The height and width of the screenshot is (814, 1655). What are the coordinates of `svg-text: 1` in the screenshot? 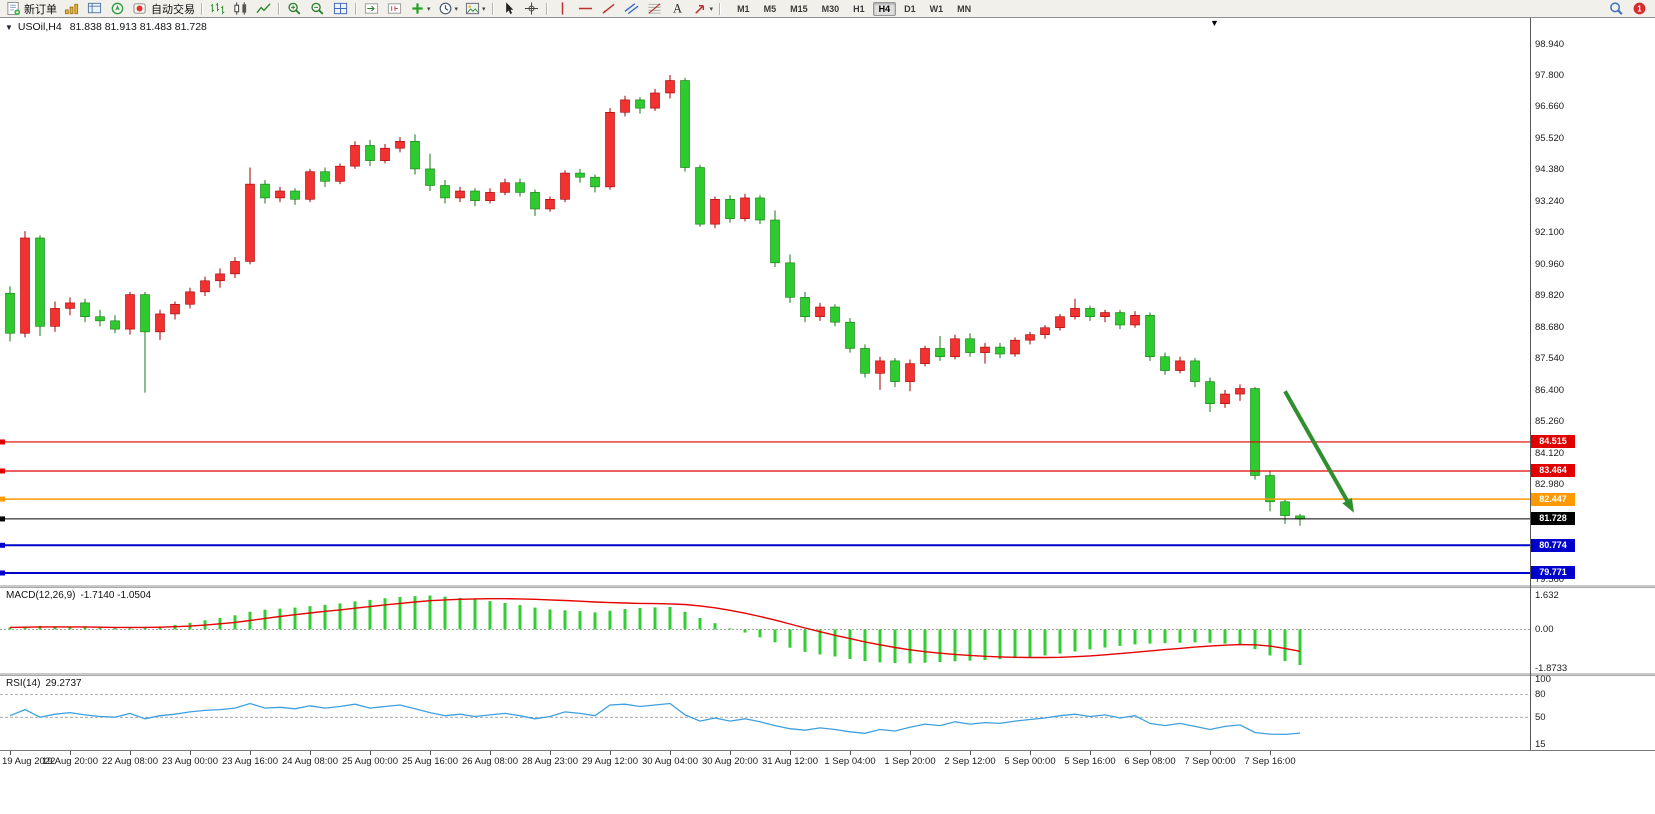 It's located at (1639, 8).